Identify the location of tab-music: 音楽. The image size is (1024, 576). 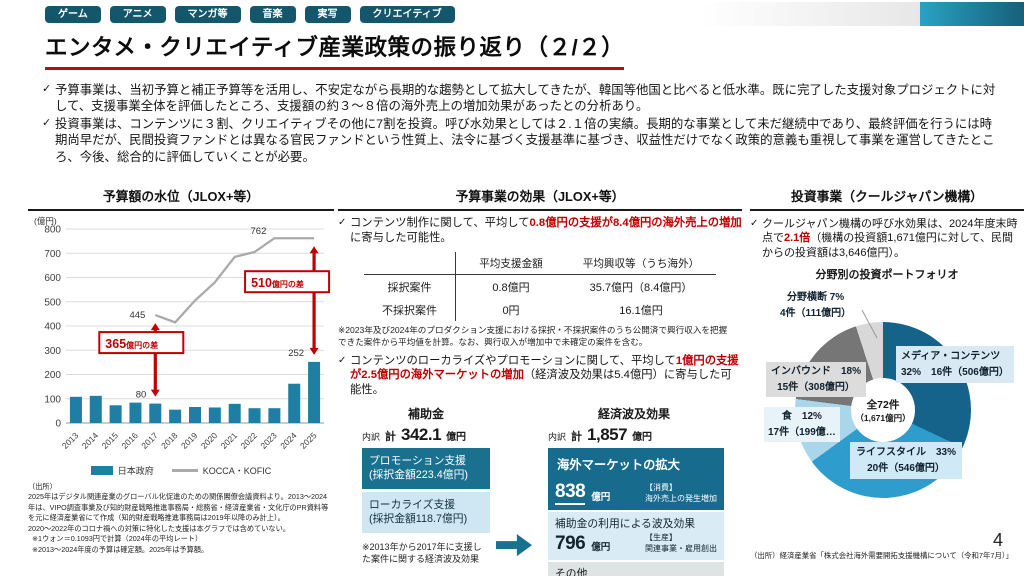
(272, 14).